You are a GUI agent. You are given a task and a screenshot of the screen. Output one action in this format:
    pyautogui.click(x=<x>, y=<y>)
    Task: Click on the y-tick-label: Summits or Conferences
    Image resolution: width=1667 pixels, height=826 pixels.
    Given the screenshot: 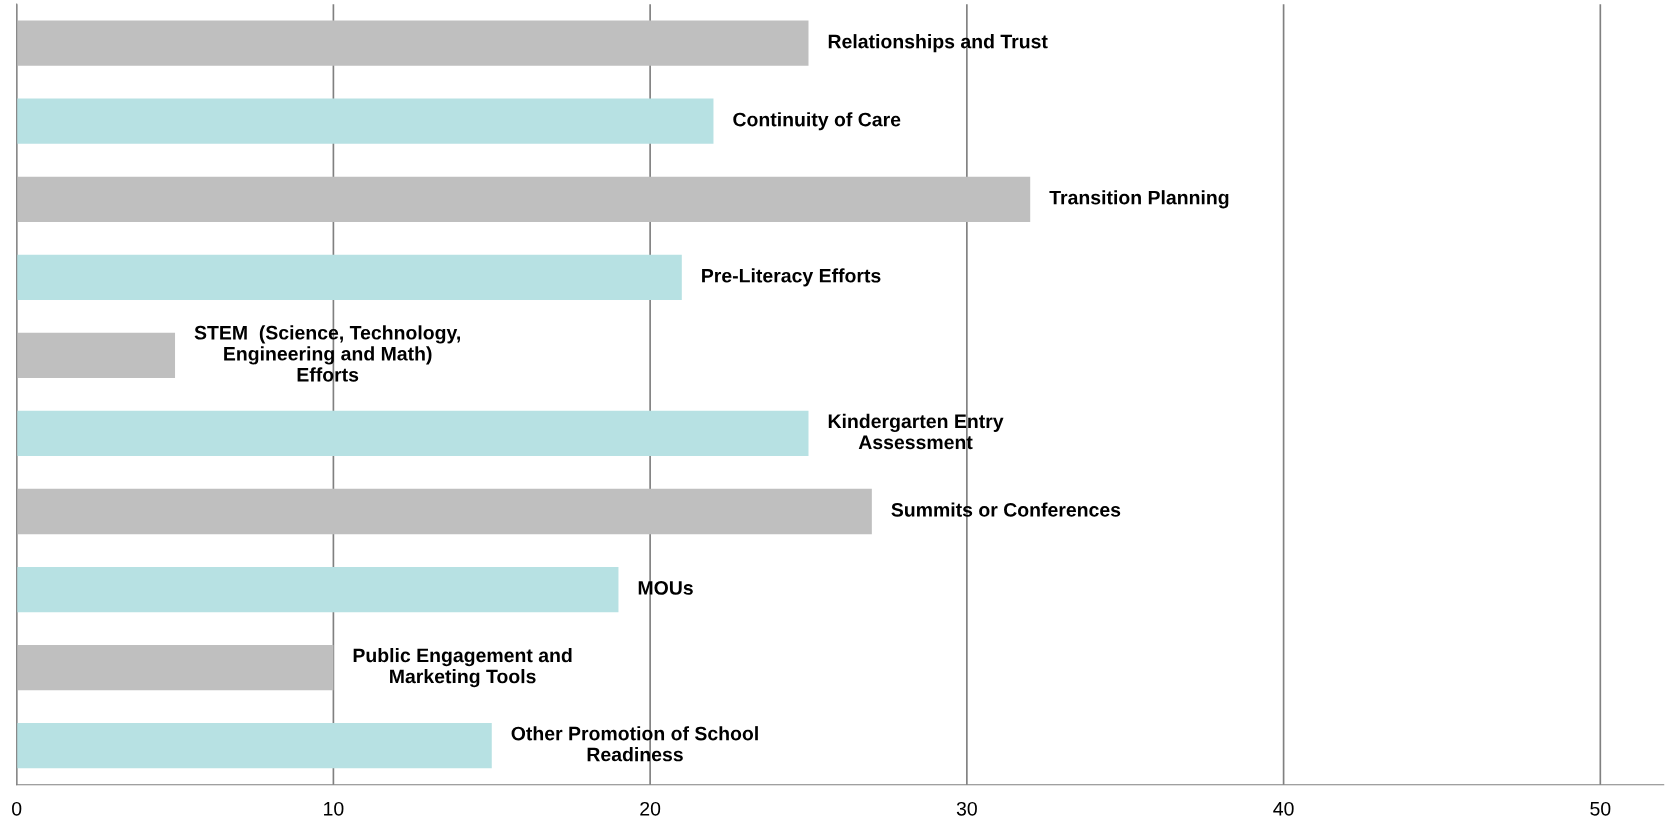 What is the action you would take?
    pyautogui.click(x=1006, y=509)
    